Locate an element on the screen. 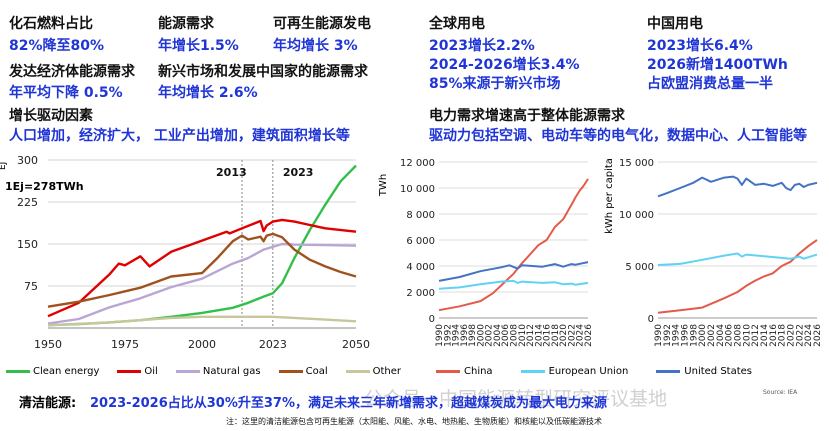 This screenshot has width=829, height=431. legend-swatch-eu is located at coordinates (532, 371).